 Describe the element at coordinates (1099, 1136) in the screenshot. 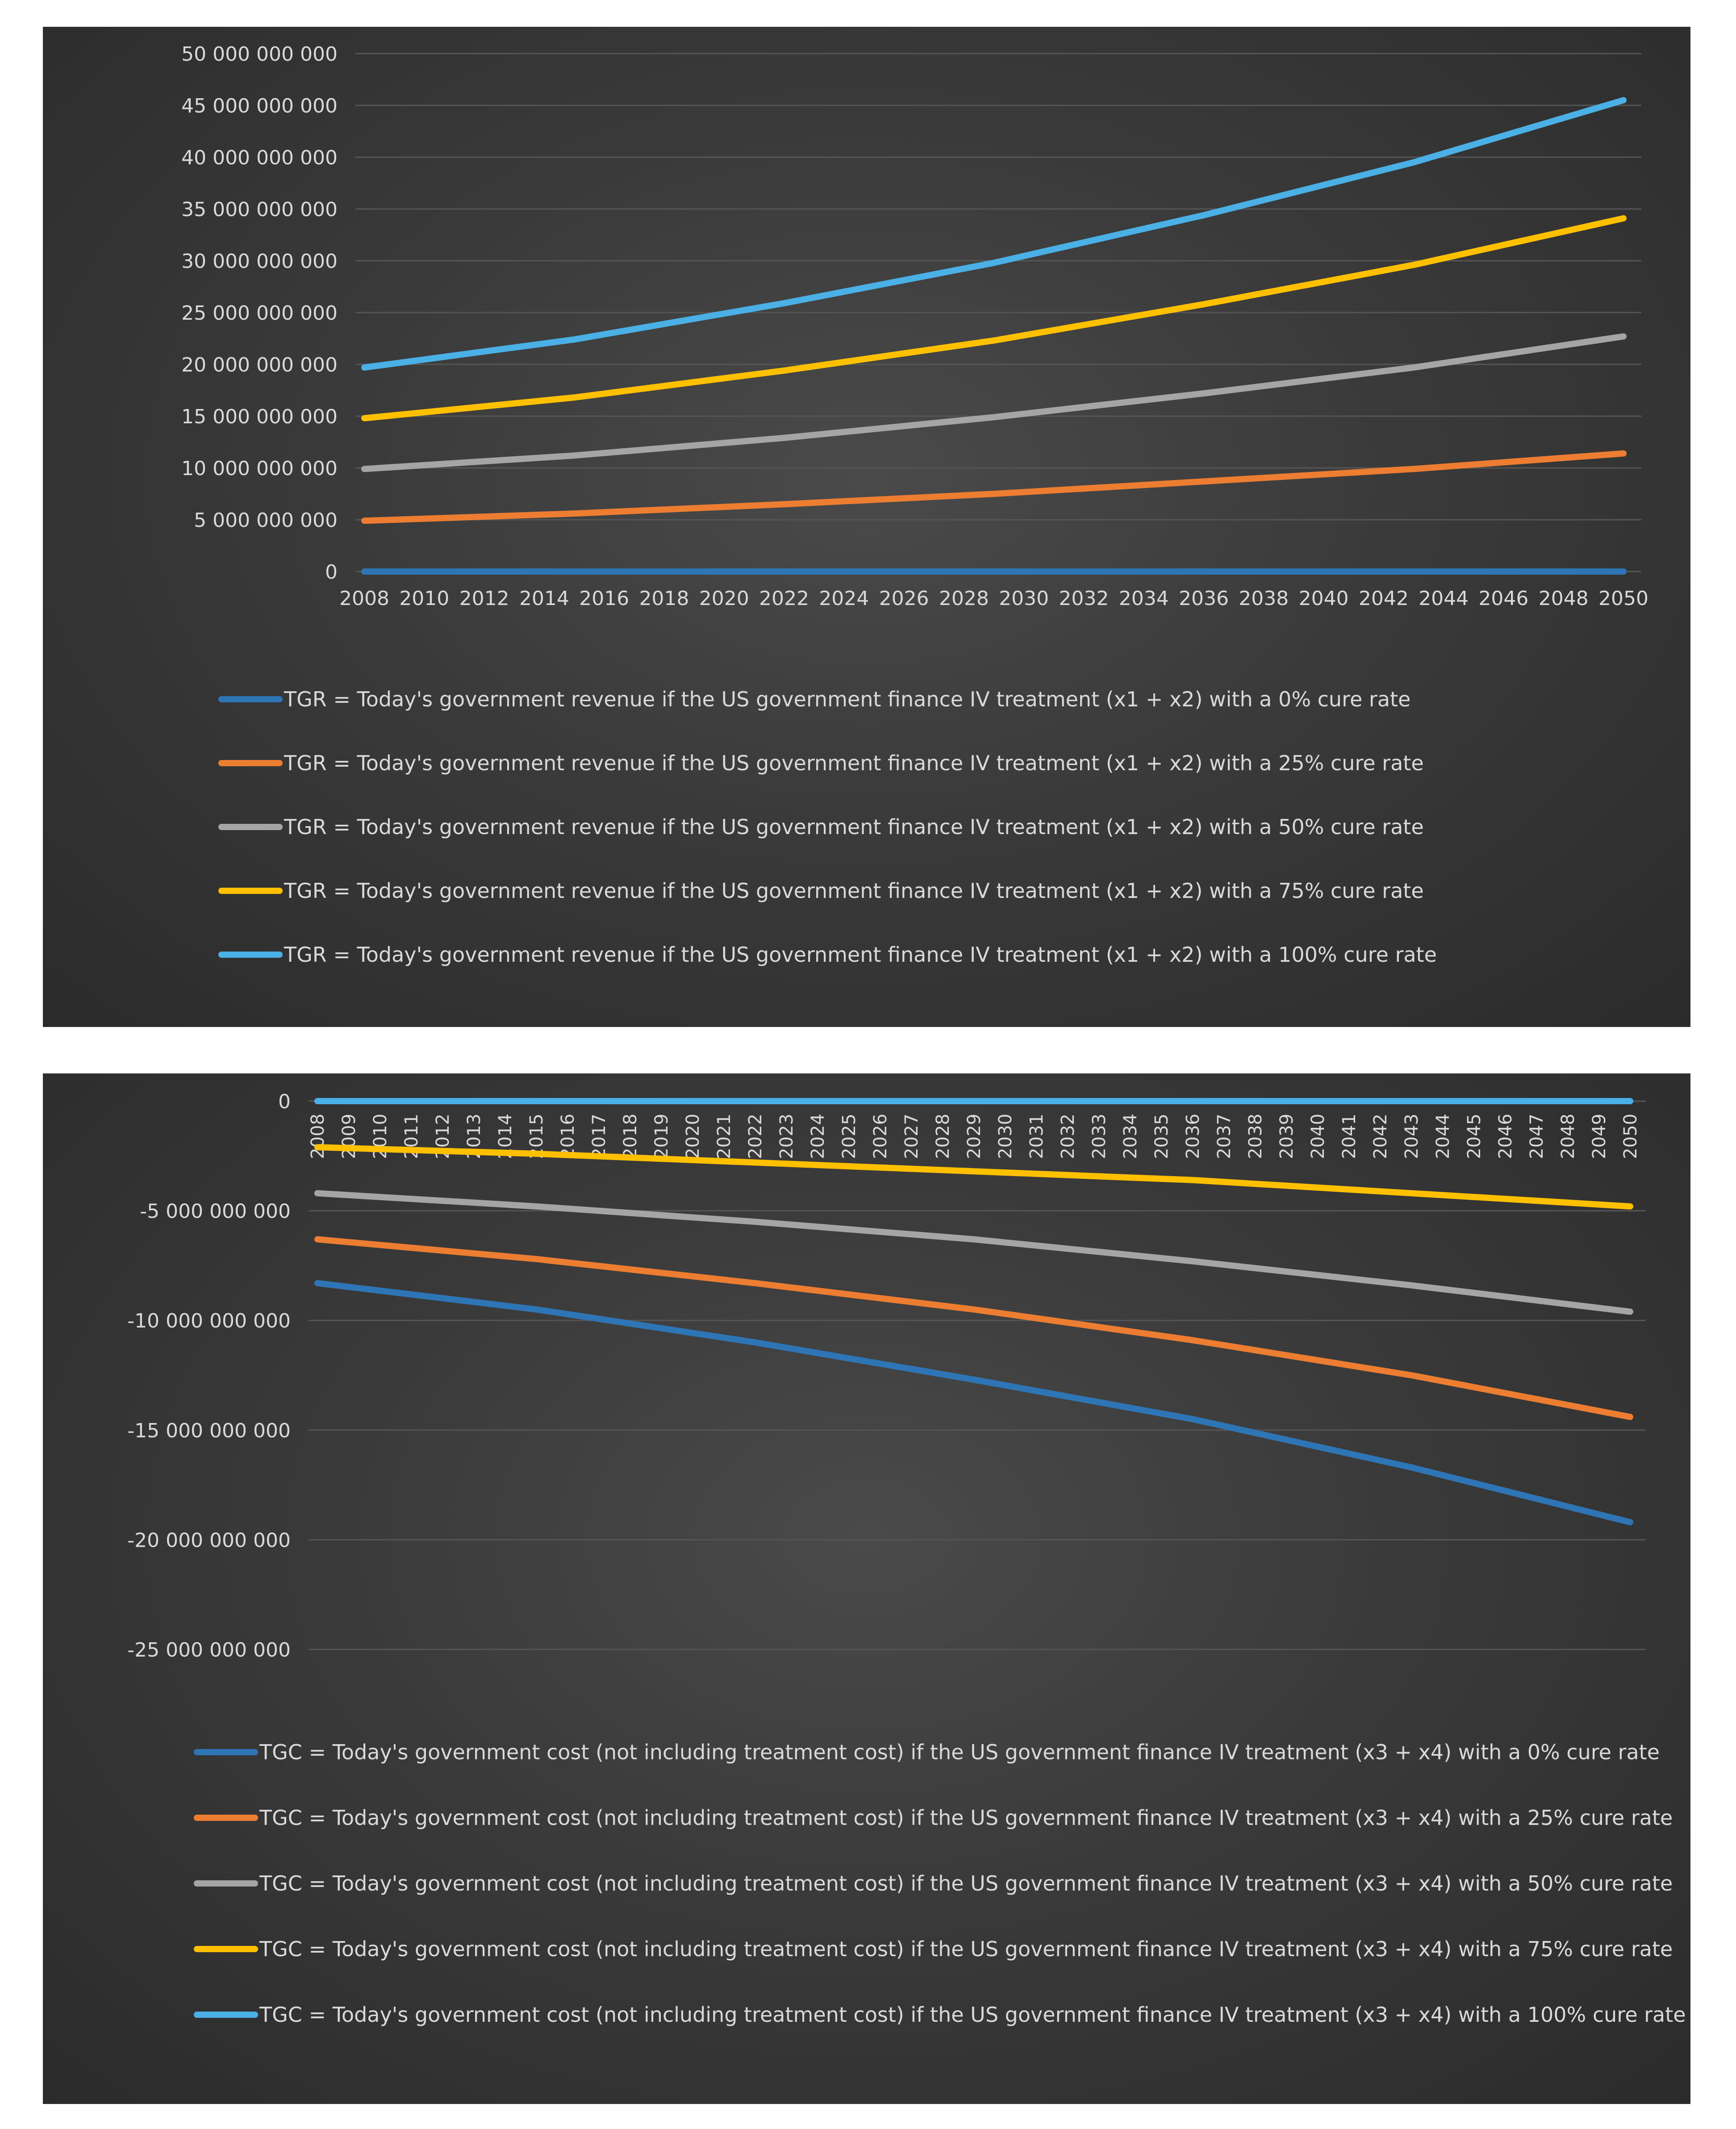

I see `x-tick-label: 2033` at that location.